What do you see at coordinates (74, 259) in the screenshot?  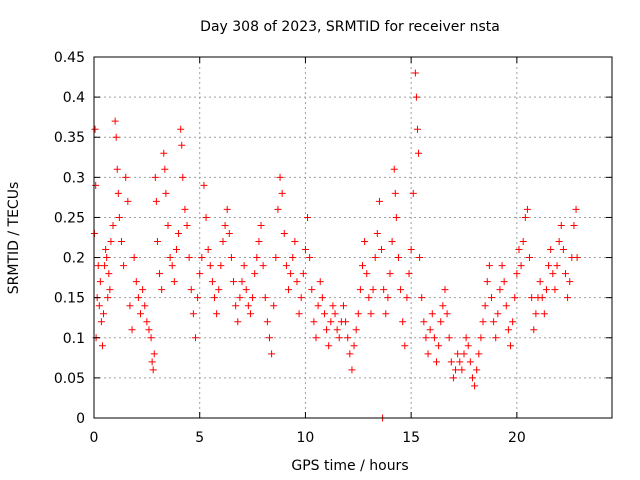 I see `y-tick-label: 0.2` at bounding box center [74, 259].